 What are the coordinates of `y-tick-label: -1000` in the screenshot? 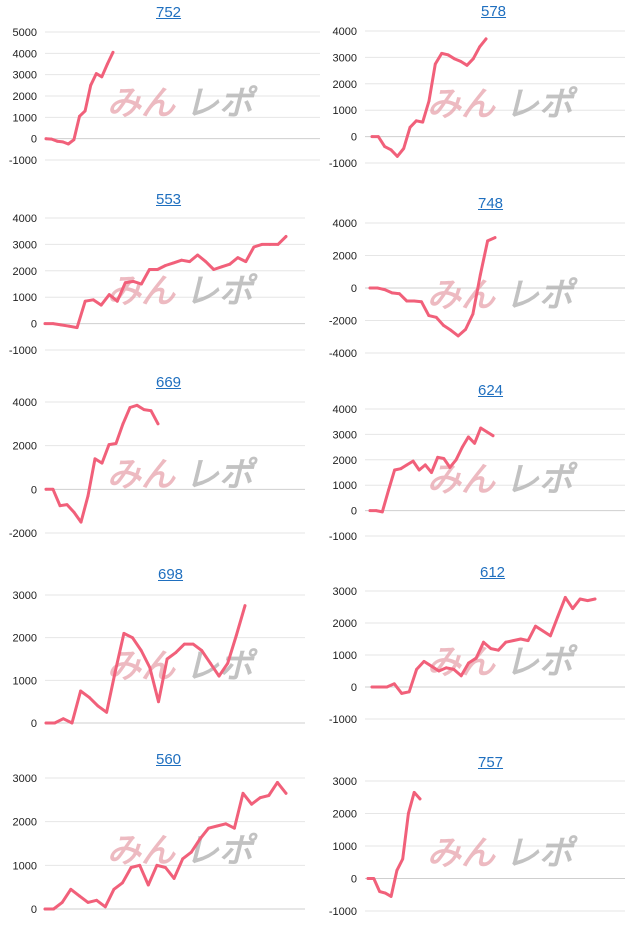 It's located at (343, 164).